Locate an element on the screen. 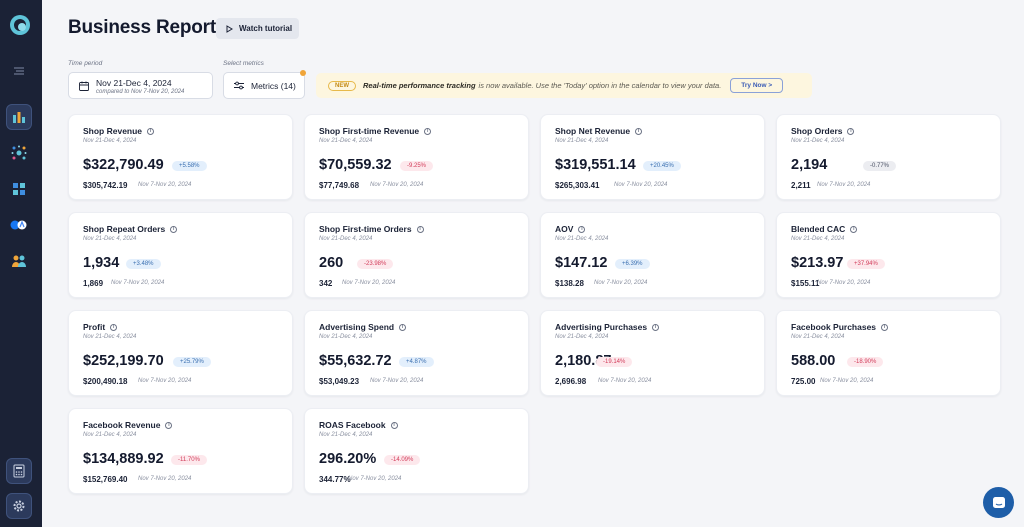 This screenshot has height=527, width=1024. metric-change-badge: -23.98% is located at coordinates (375, 264).